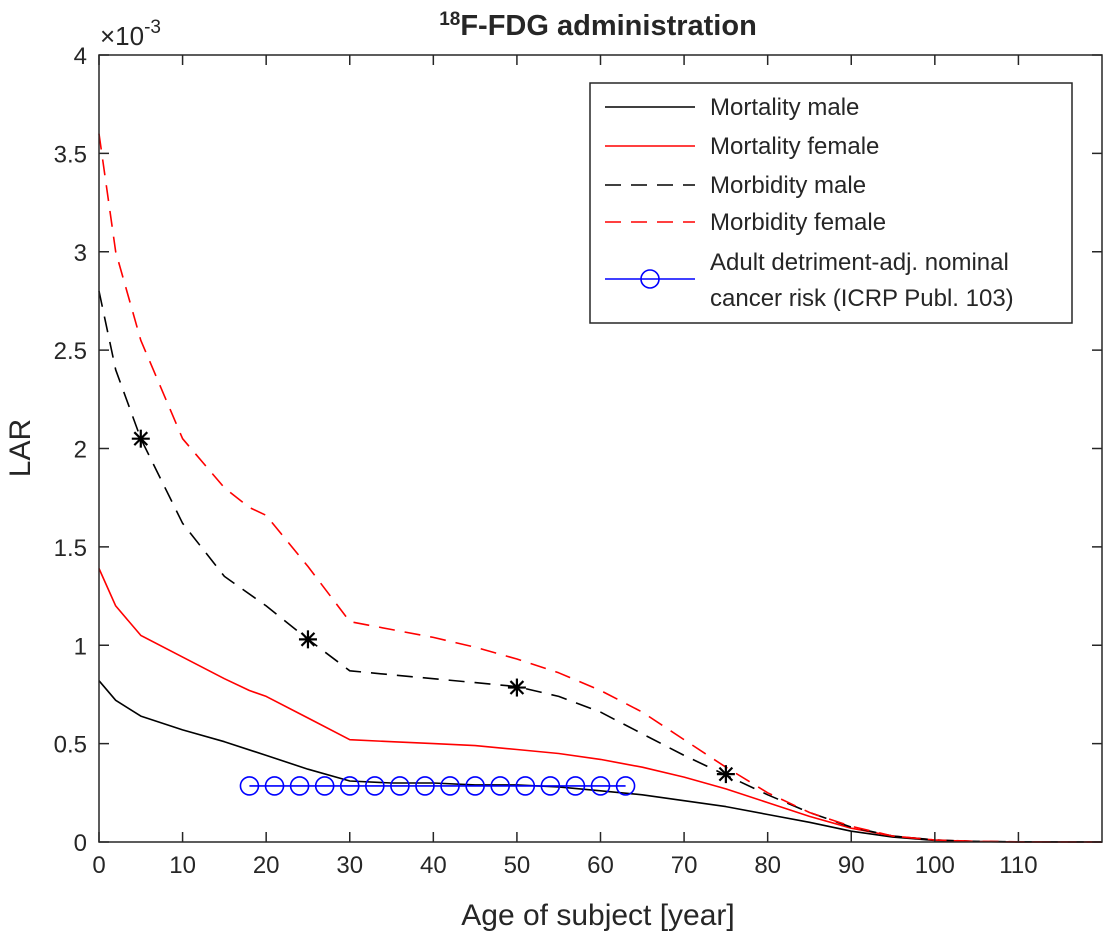 The height and width of the screenshot is (941, 1104). What do you see at coordinates (859, 262) in the screenshot?
I see `legend-label-line: Adult detriment-adj. nominal` at bounding box center [859, 262].